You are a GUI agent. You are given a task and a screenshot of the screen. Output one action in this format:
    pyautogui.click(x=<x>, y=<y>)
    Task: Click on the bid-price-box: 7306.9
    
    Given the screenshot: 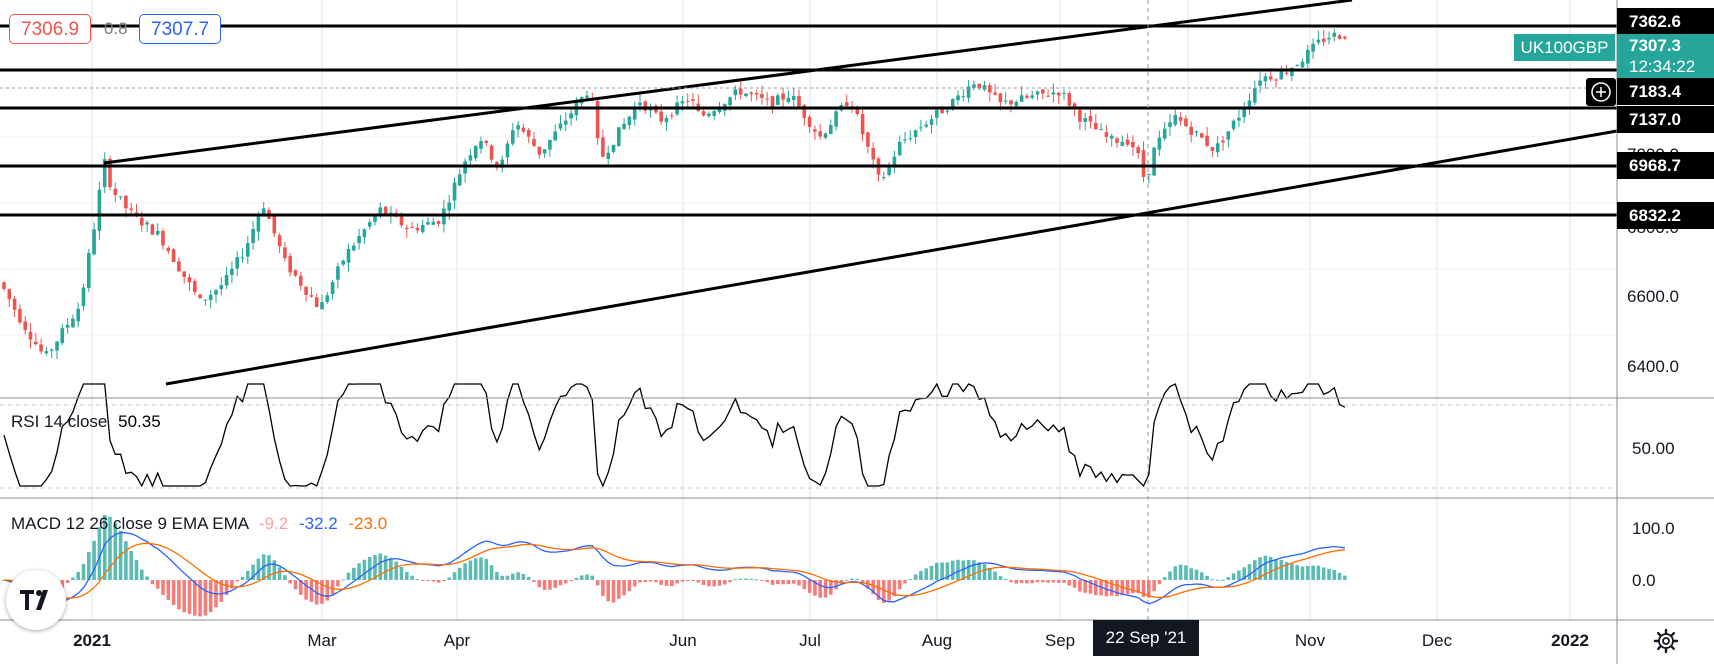 What is the action you would take?
    pyautogui.click(x=50, y=29)
    